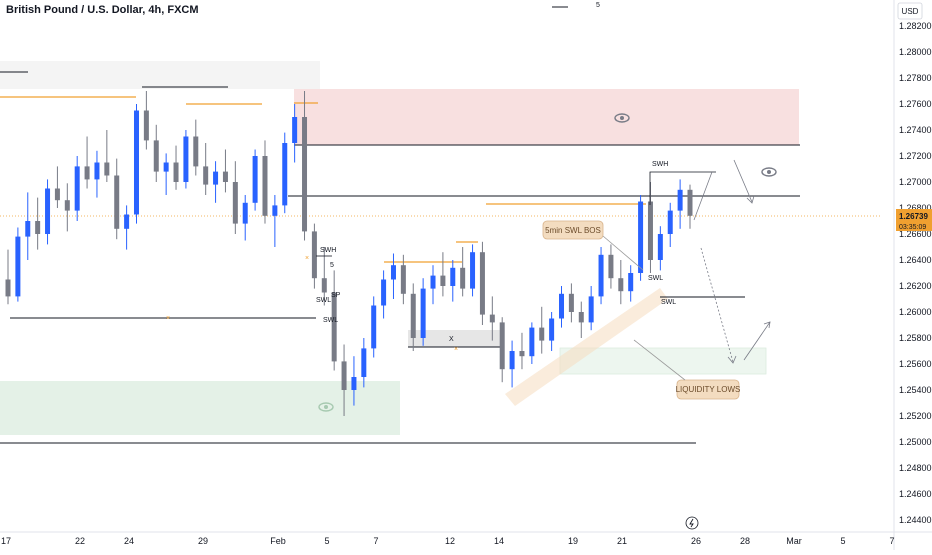 The width and height of the screenshot is (932, 555). What do you see at coordinates (451, 339) in the screenshot?
I see `x-label: X` at bounding box center [451, 339].